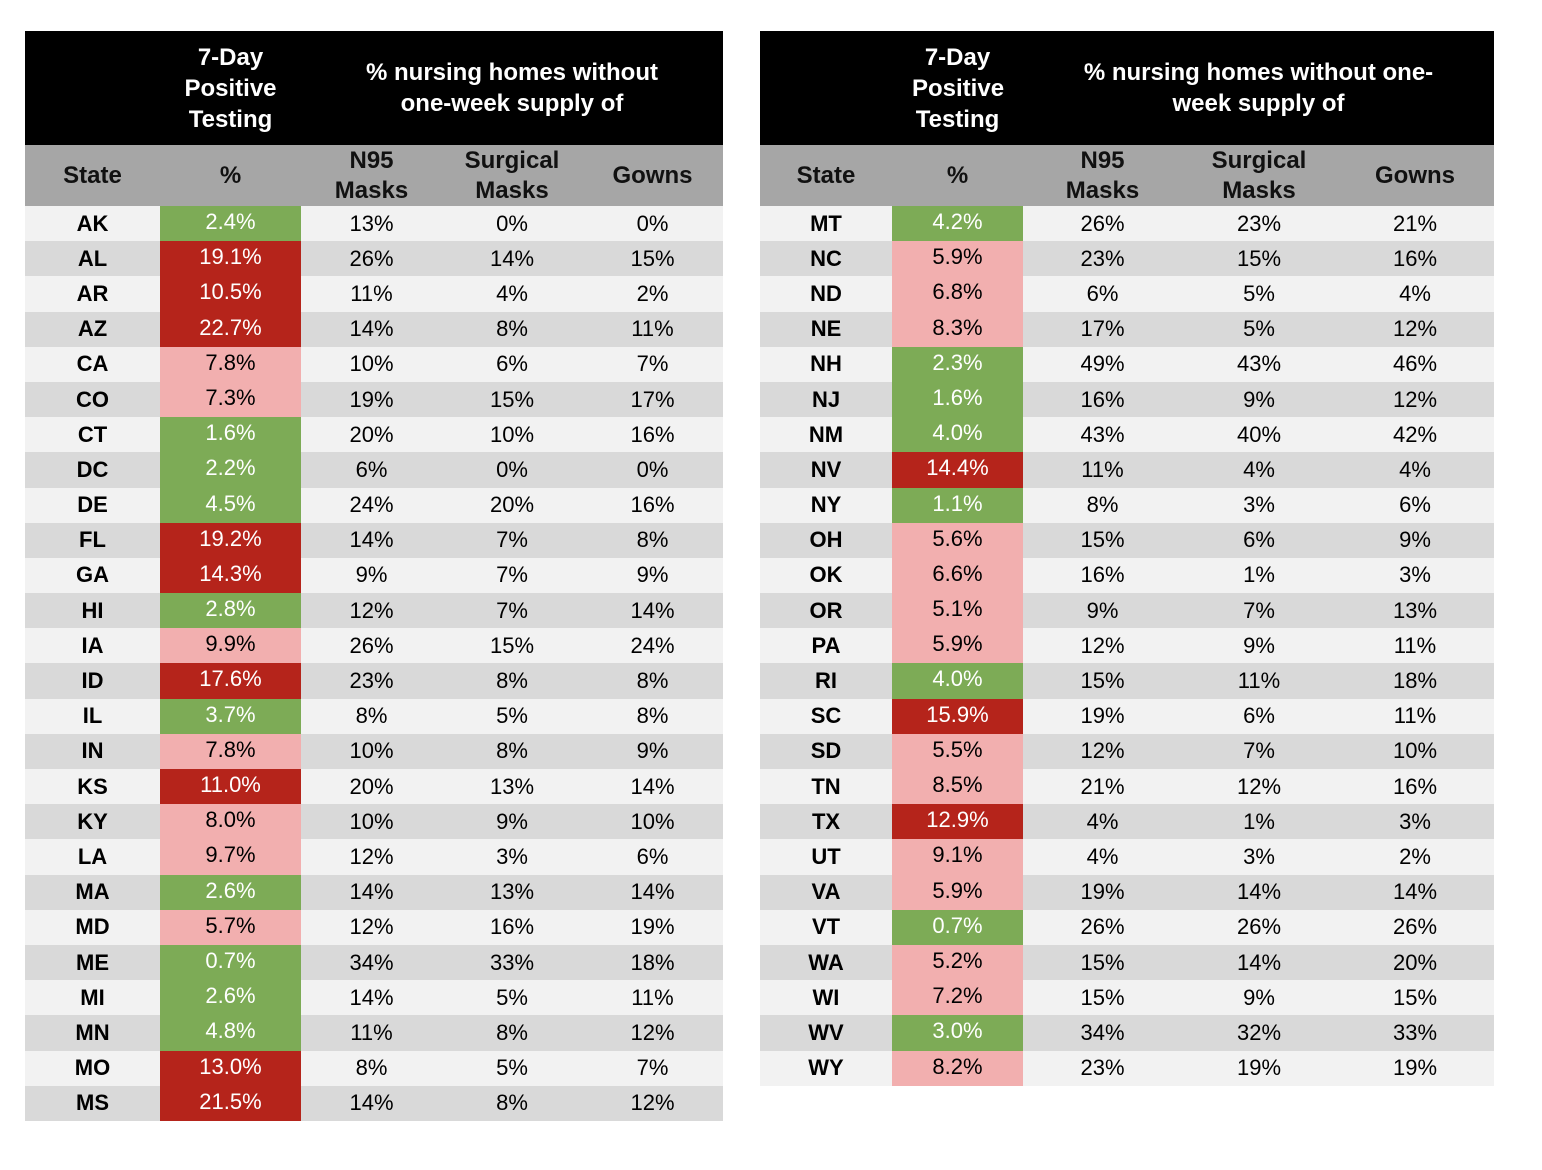 The height and width of the screenshot is (1170, 1542). What do you see at coordinates (92, 364) in the screenshot?
I see `state-cell: CA` at bounding box center [92, 364].